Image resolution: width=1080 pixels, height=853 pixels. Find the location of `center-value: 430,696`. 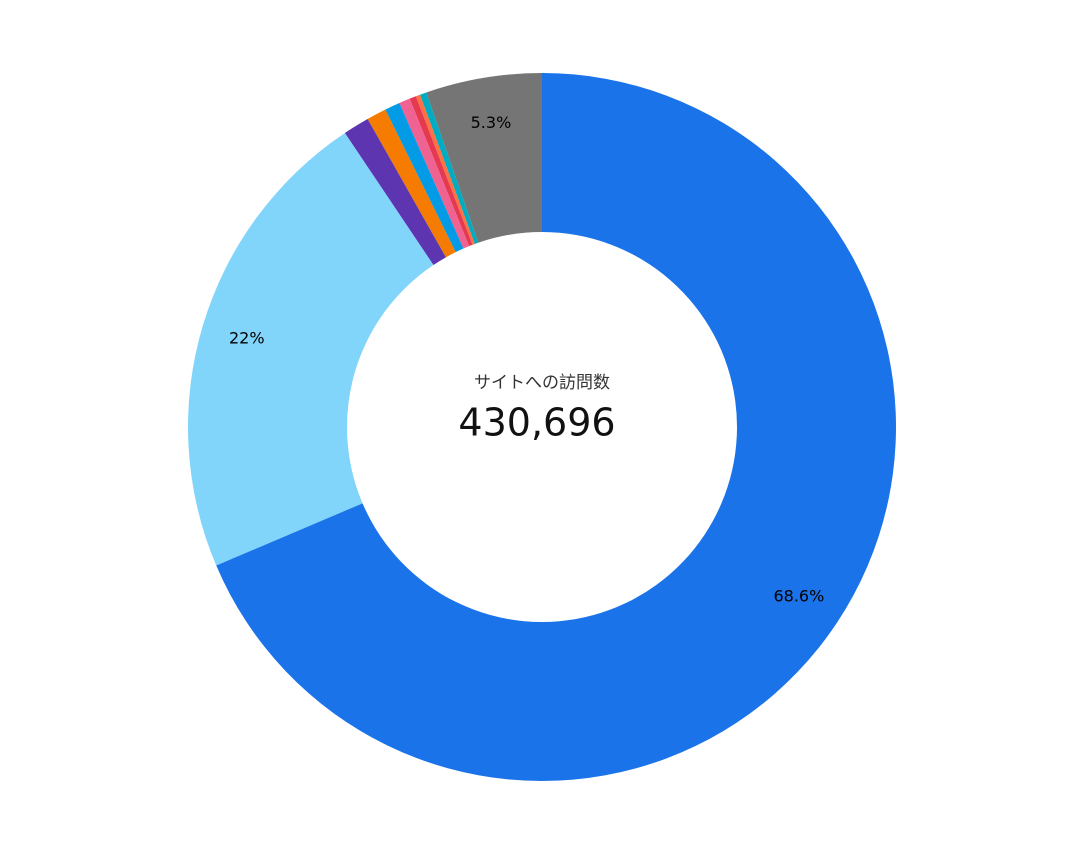

center-value: 430,696 is located at coordinates (536, 423).